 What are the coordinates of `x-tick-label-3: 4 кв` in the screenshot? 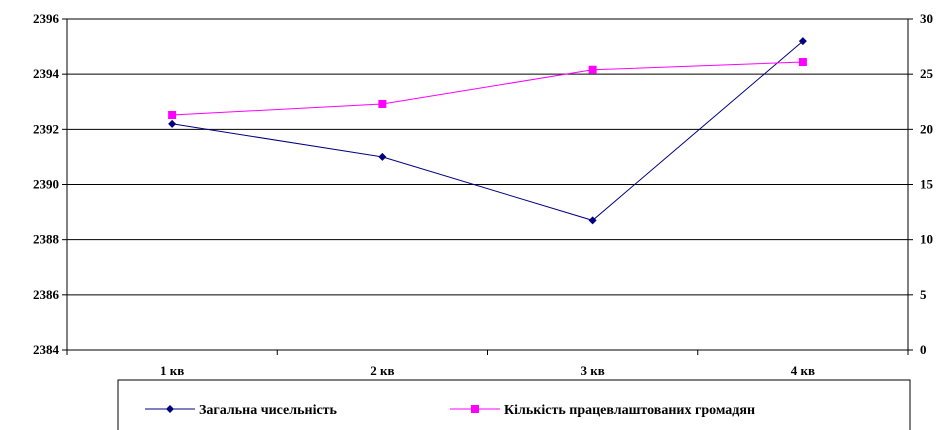 It's located at (803, 370).